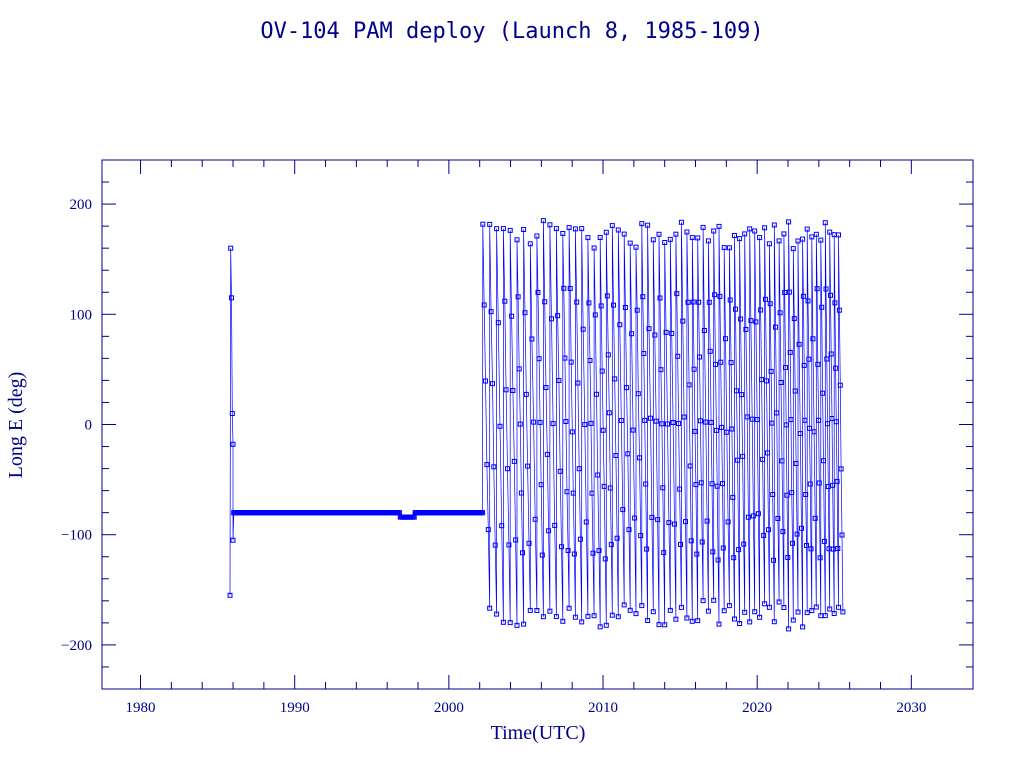  What do you see at coordinates (538, 733) in the screenshot?
I see `x-axis-label: Time(UTC)` at bounding box center [538, 733].